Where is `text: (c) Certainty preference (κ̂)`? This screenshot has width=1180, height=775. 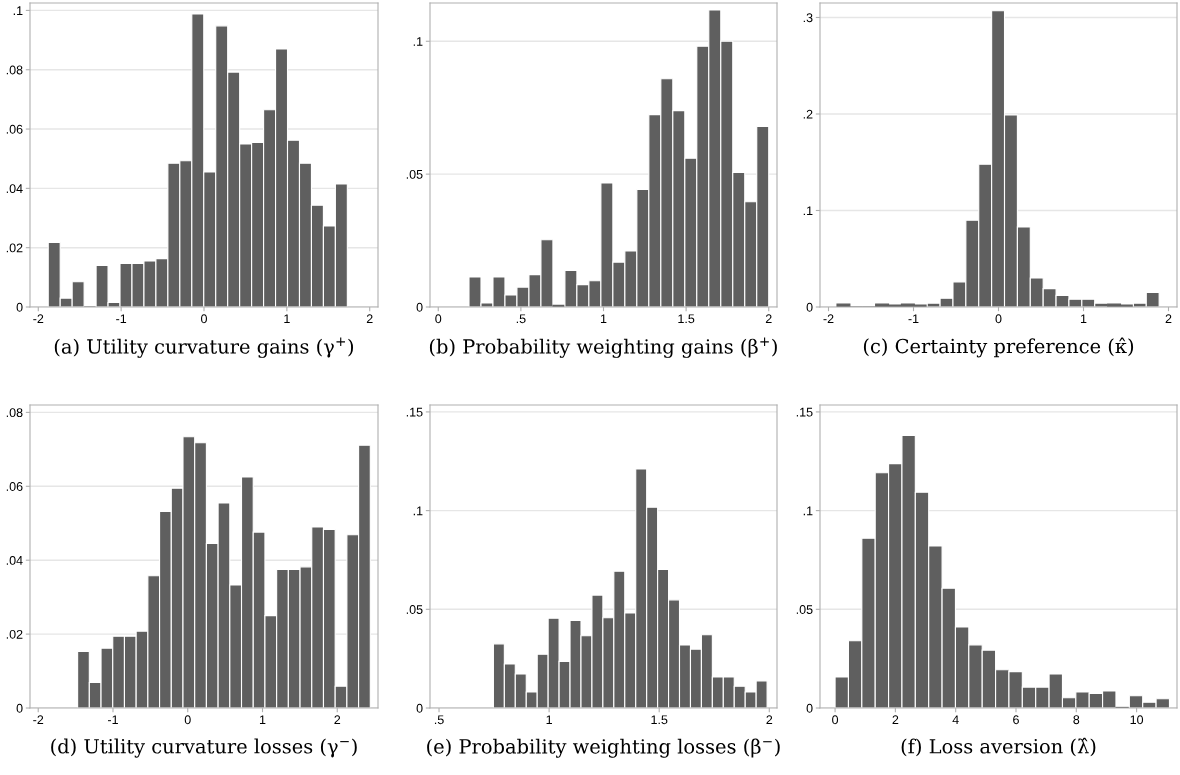 text: (c) Certainty preference (κ̂) is located at coordinates (998, 347).